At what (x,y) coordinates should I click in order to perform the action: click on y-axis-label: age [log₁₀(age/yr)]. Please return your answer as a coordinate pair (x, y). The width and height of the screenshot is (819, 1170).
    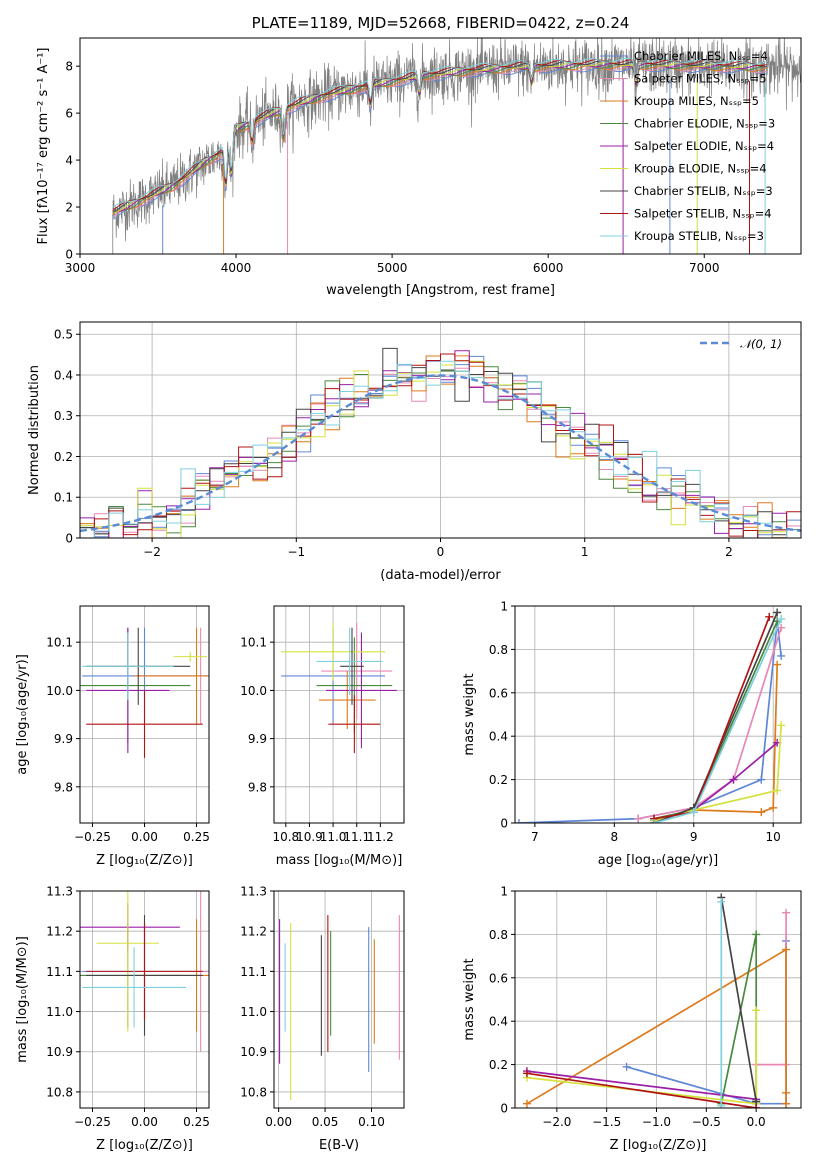
    Looking at the image, I should click on (22, 714).